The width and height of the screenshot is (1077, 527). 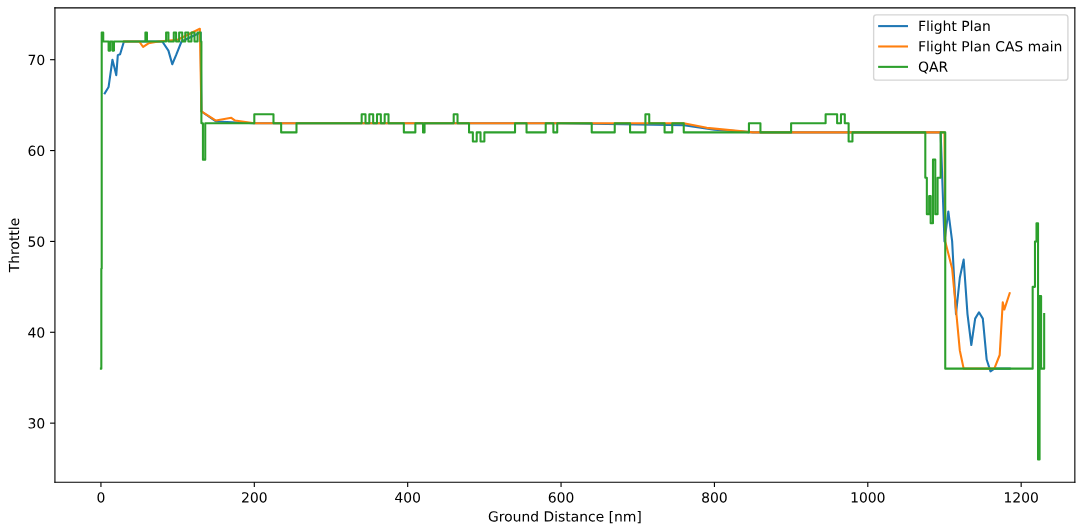 I want to click on y-tick-label: 70, so click(x=36, y=60).